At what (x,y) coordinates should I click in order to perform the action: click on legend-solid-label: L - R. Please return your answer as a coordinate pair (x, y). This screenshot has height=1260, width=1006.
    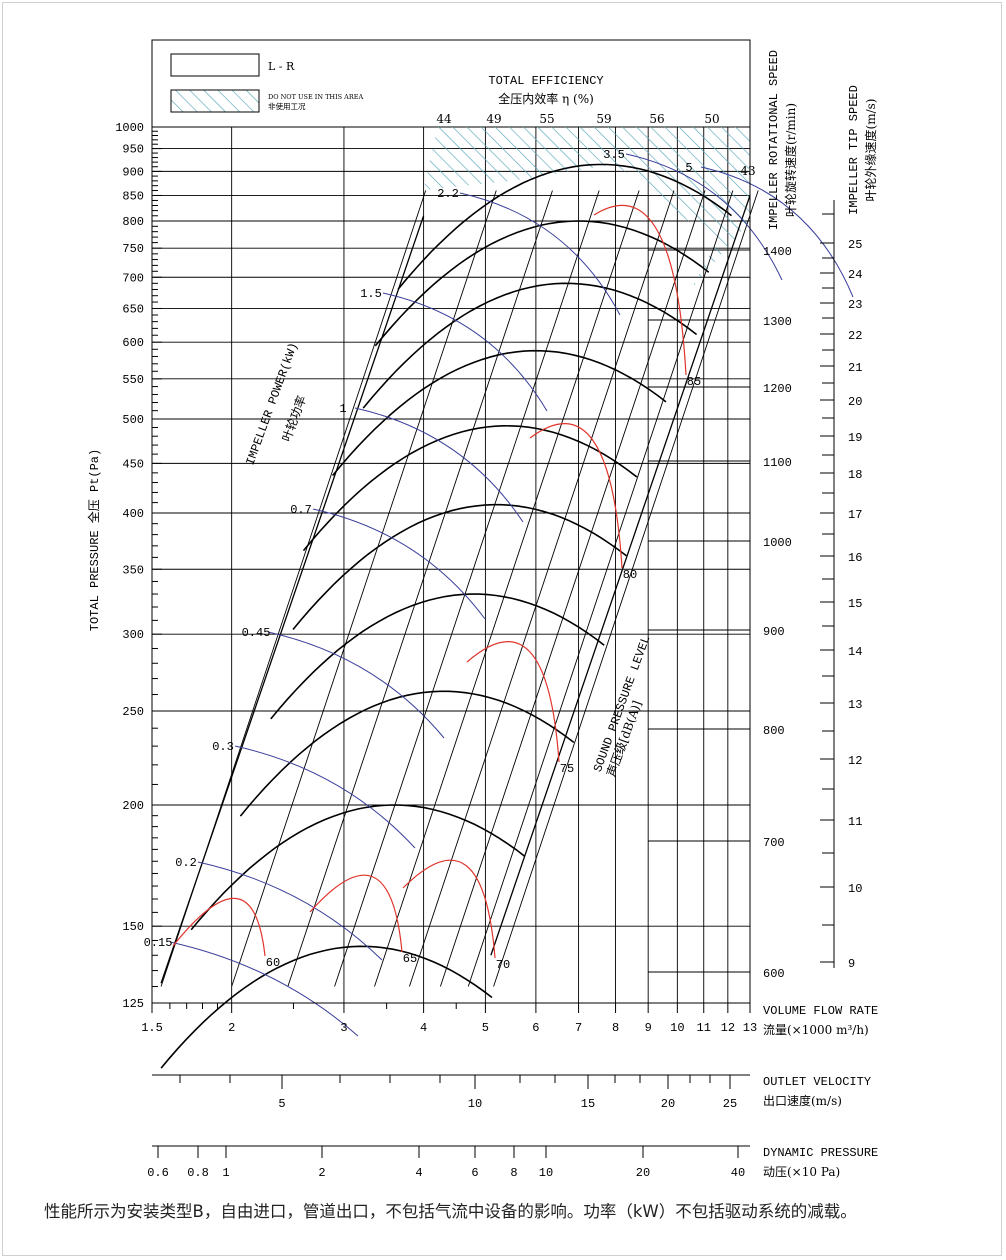
    Looking at the image, I should click on (281, 66).